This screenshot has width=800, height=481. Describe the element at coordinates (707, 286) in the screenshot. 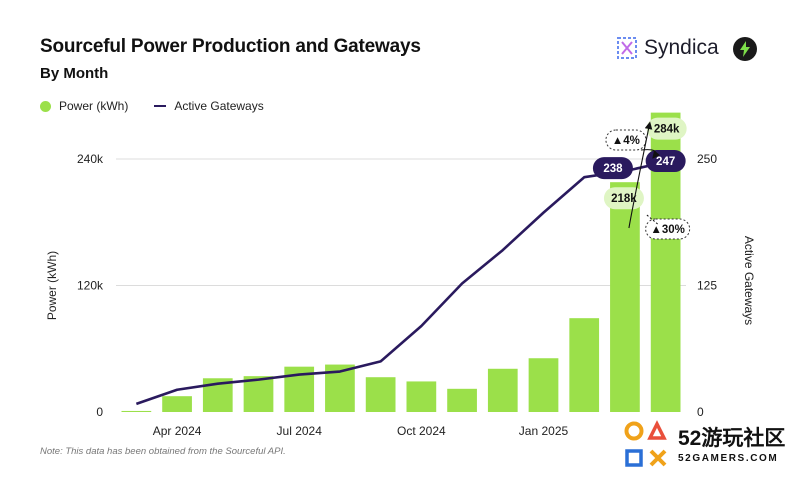

I see `y2-tick-label: 125` at that location.